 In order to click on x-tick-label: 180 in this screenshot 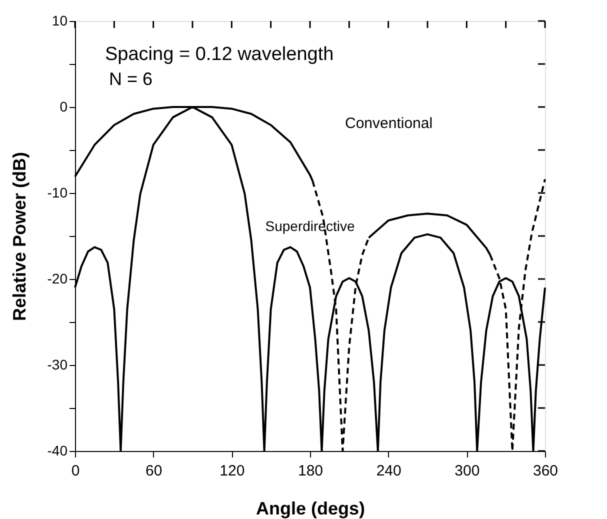, I will do `click(311, 471)`.